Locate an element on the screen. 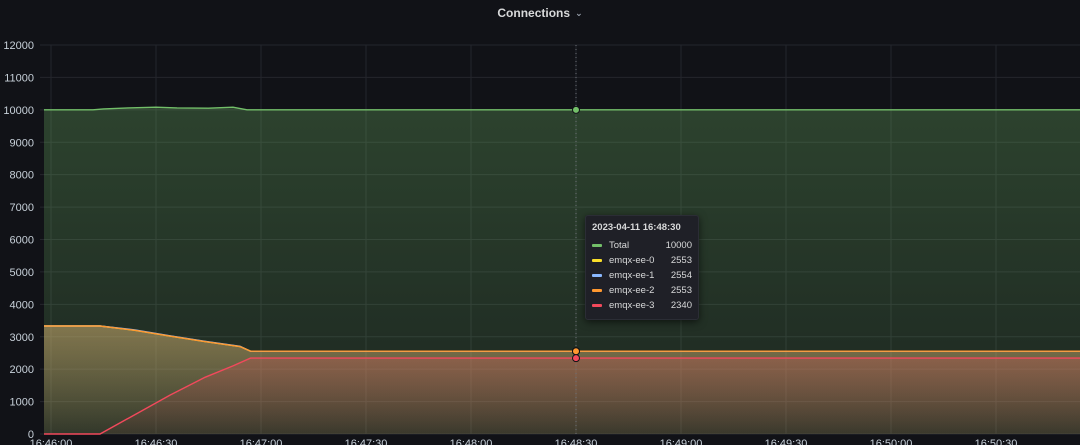  tooltip-series-name: emqx-ee-0 is located at coordinates (632, 260).